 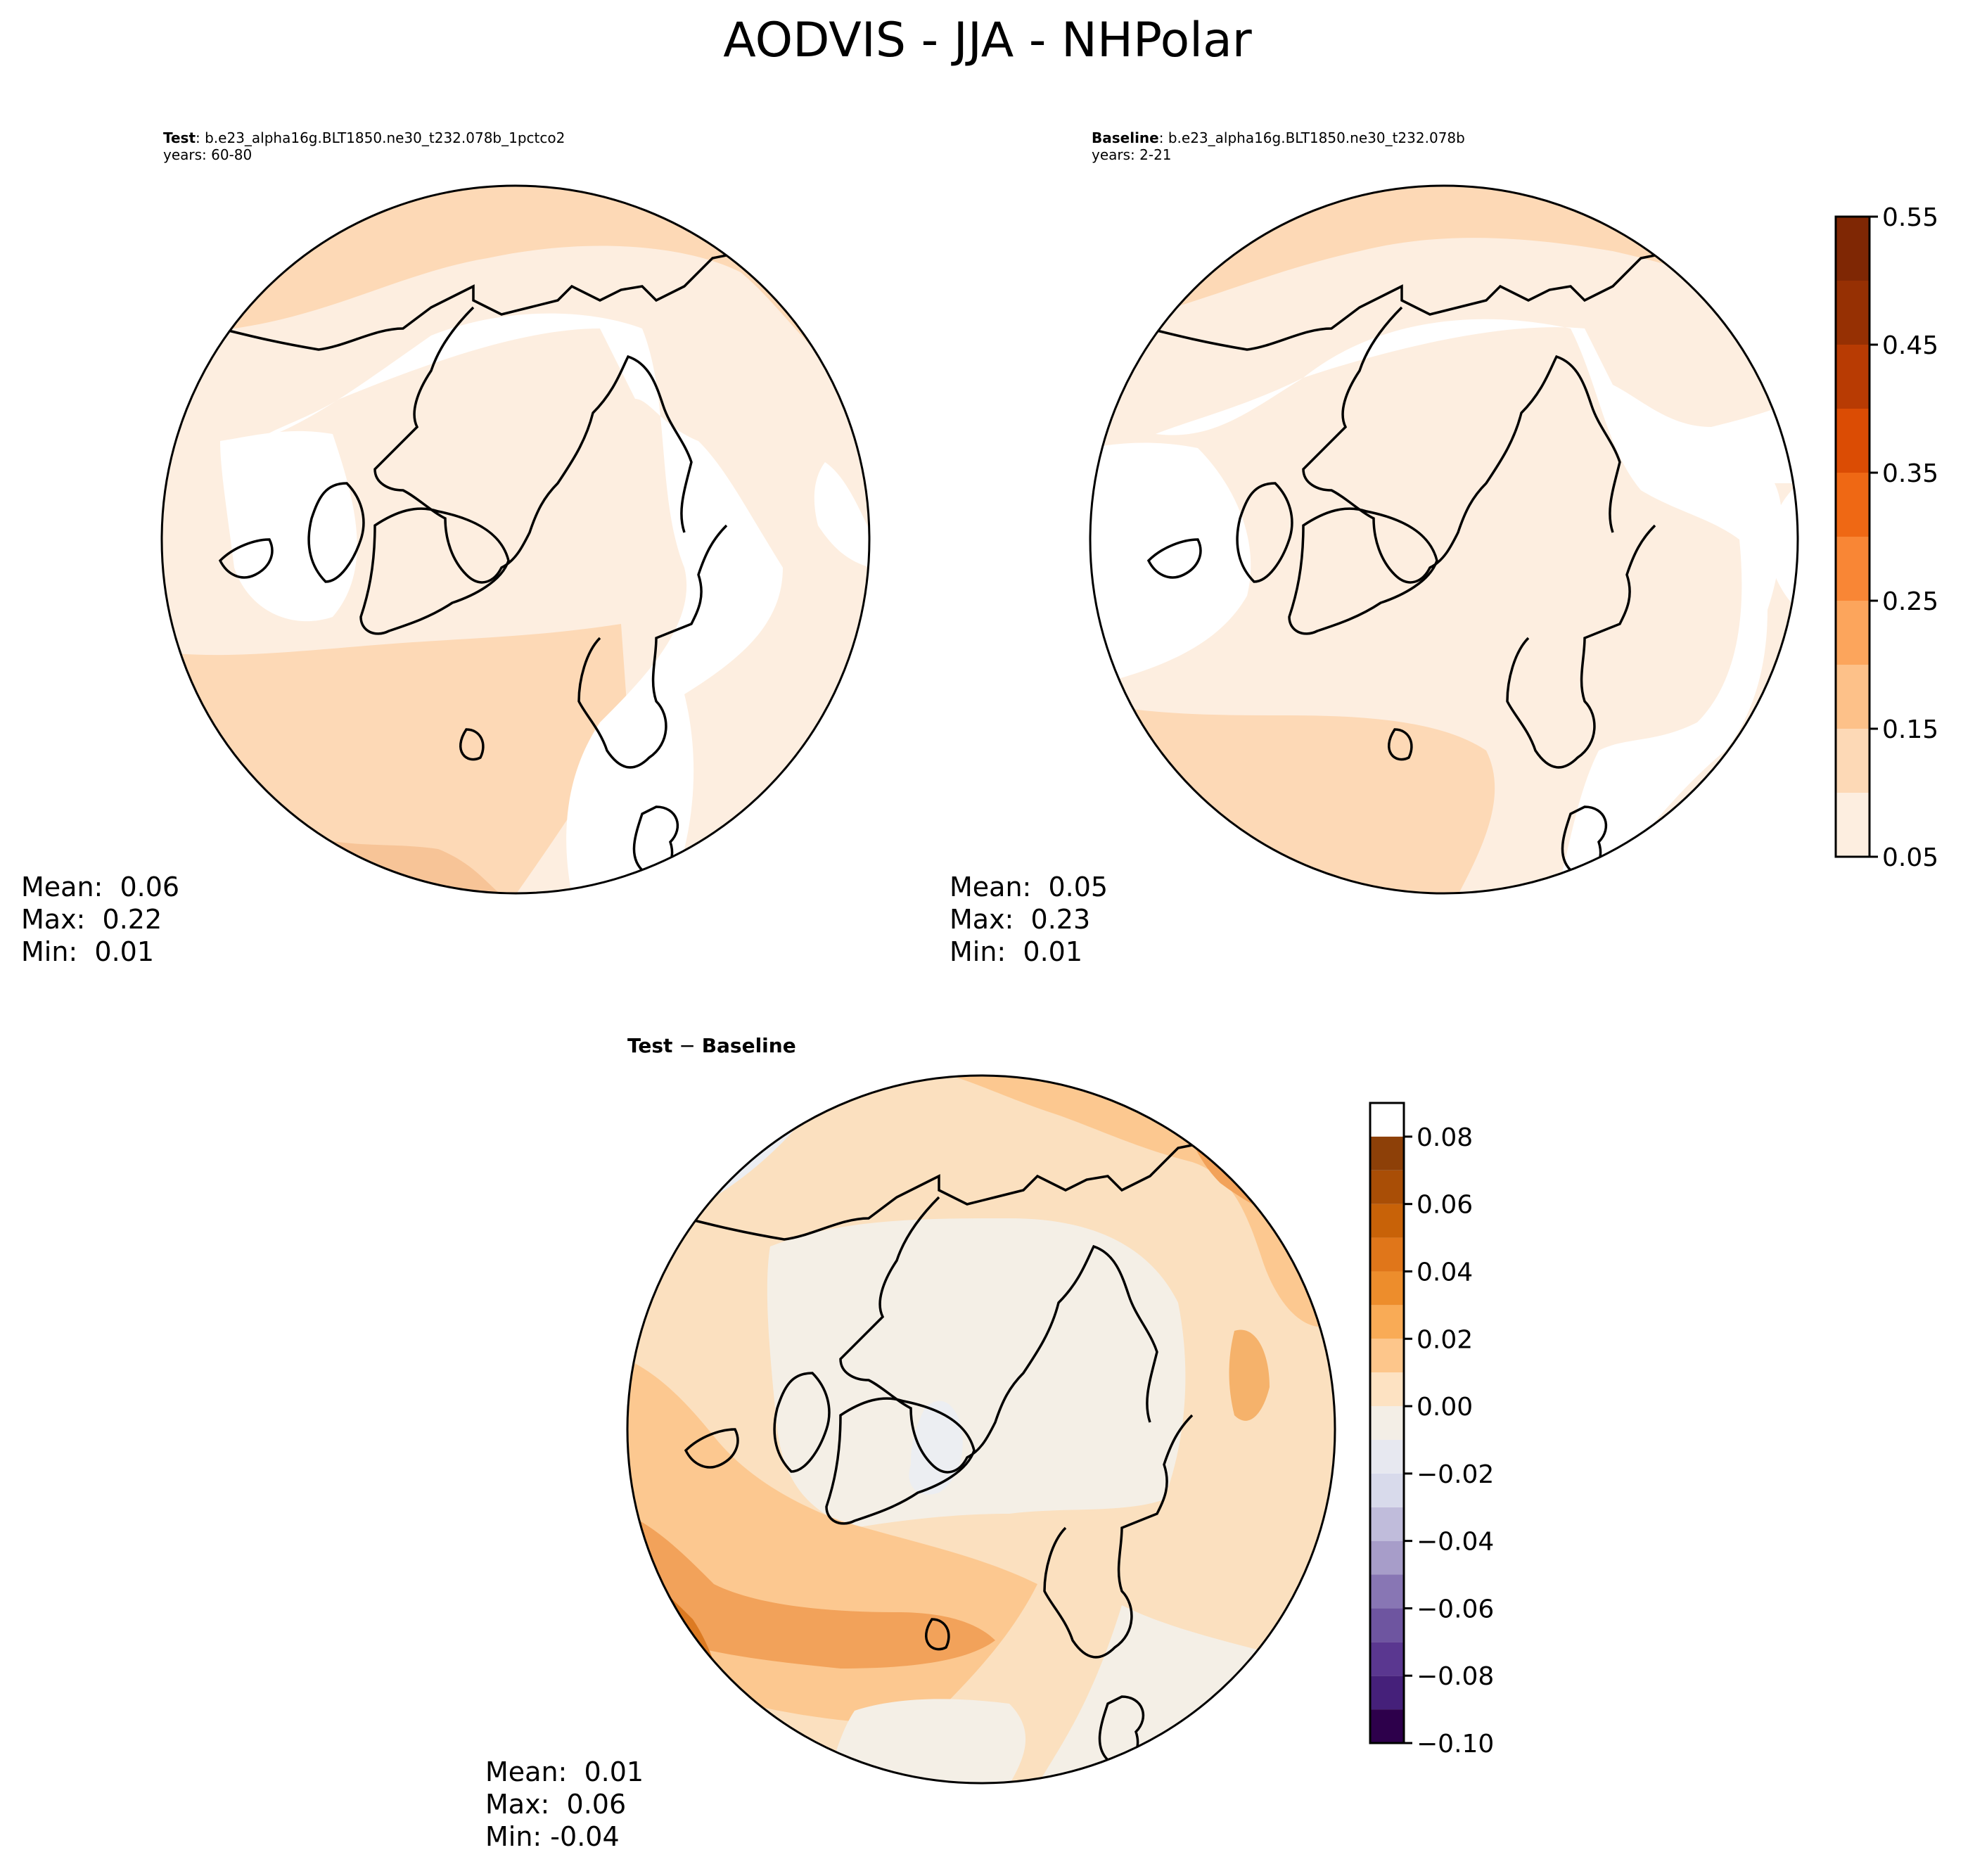 I want to click on diff-panel-title: Test − Baseline, so click(x=711, y=1045).